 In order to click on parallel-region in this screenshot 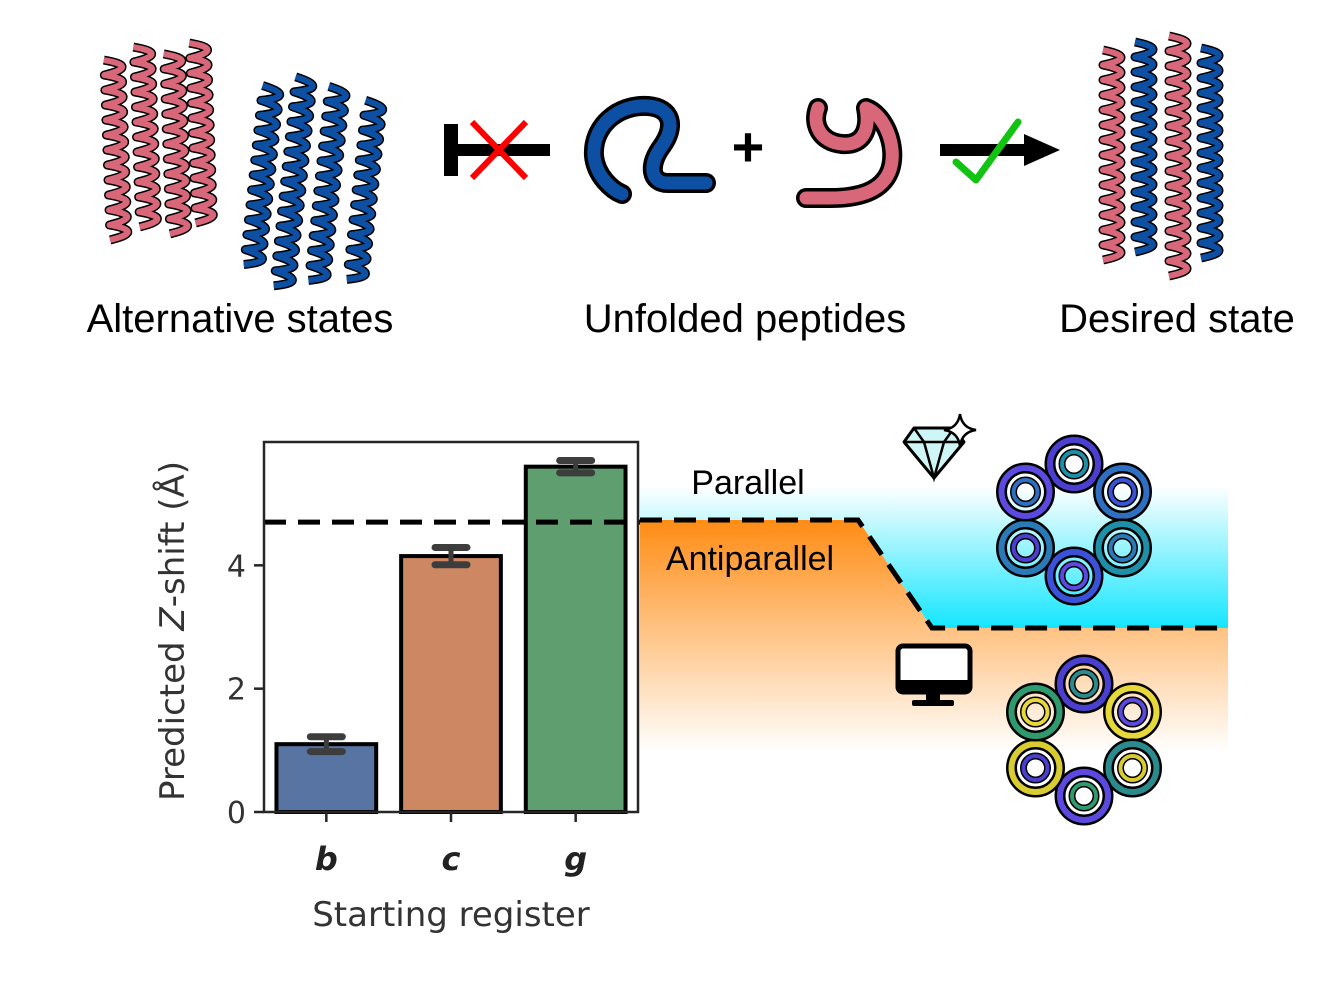, I will do `click(934, 557)`.